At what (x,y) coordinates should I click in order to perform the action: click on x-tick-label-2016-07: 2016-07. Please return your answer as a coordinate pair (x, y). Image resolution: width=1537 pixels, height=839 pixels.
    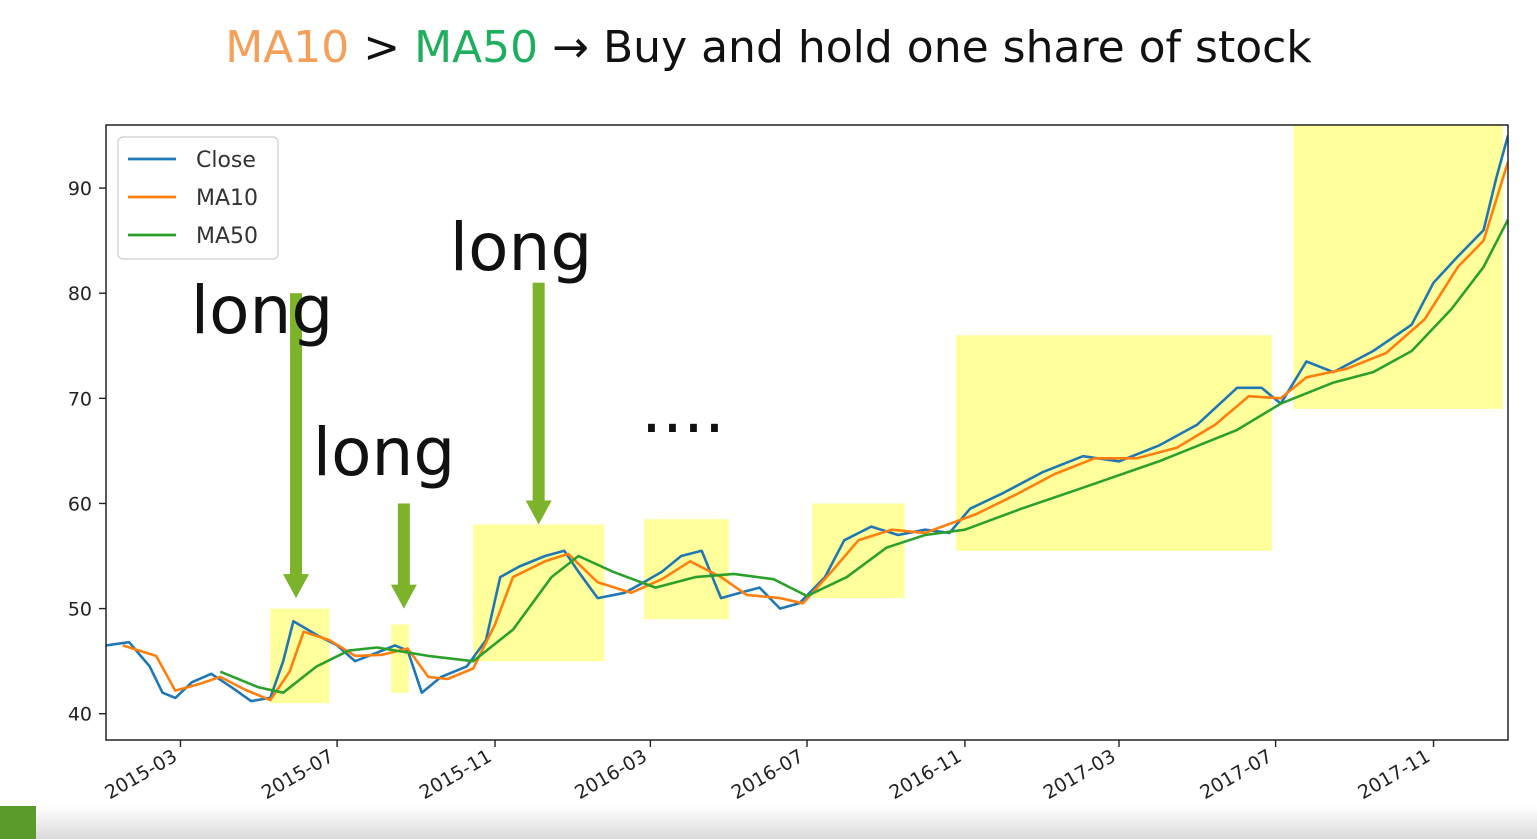
    Looking at the image, I should click on (768, 774).